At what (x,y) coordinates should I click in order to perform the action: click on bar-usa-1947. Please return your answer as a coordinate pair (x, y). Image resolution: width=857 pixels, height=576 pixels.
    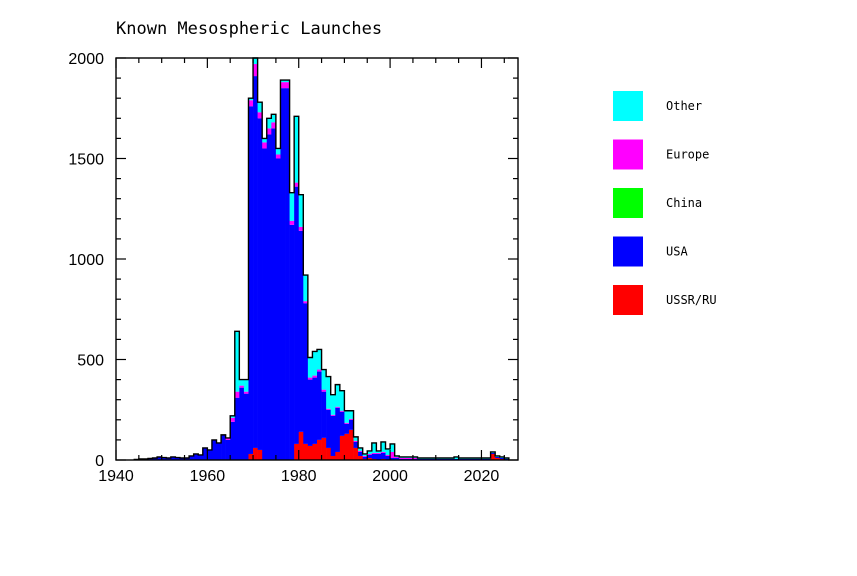
    Looking at the image, I should click on (150, 459).